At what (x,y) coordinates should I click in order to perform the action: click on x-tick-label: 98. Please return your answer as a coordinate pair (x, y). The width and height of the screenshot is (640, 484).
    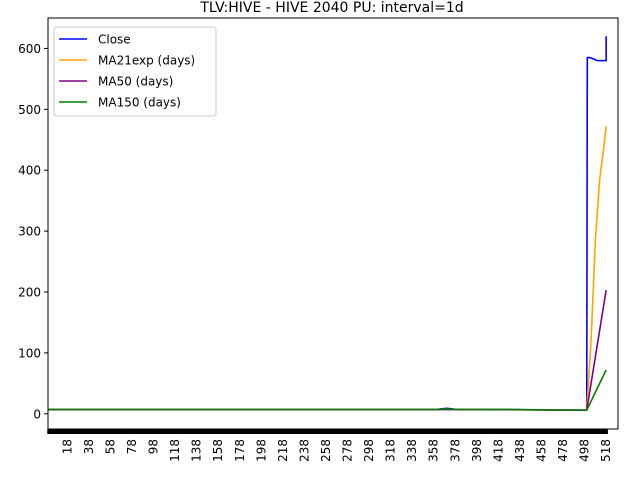
    Looking at the image, I should click on (154, 446).